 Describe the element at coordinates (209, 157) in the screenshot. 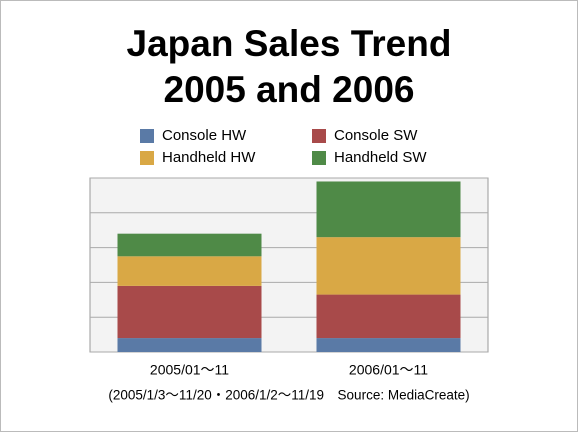

I see `legend-label: Handheld HW` at that location.